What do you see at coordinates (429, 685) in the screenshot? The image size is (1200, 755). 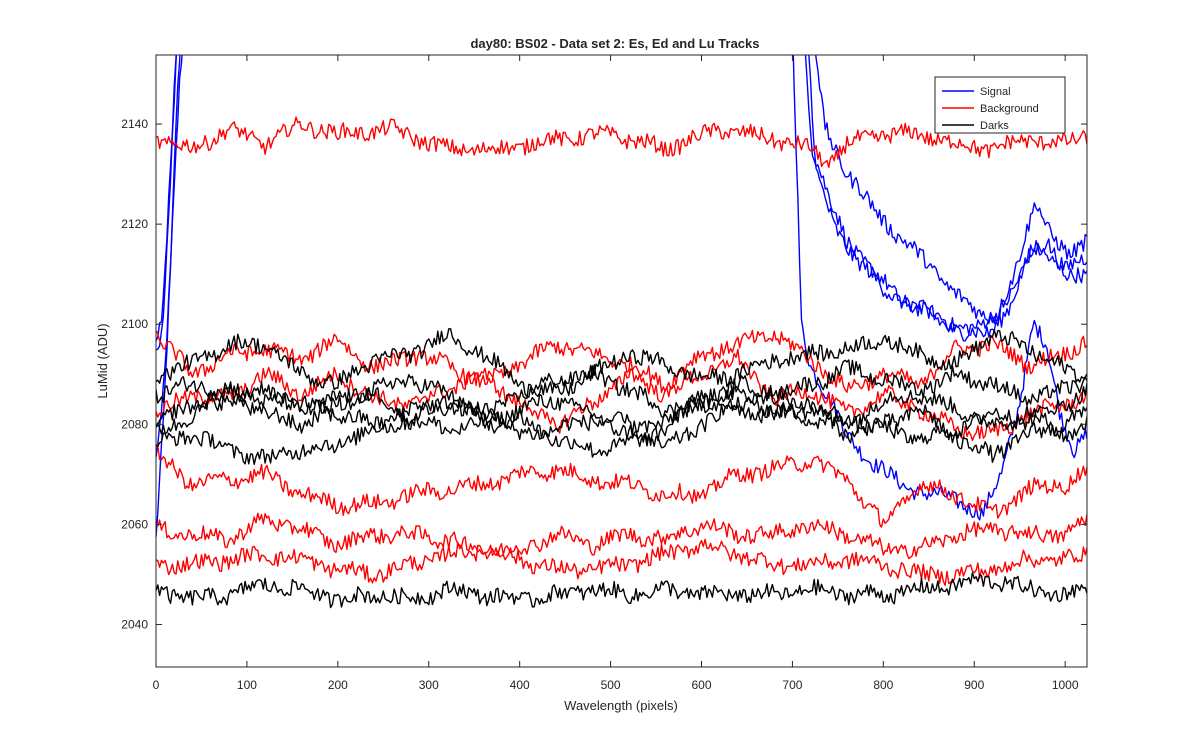 I see `x-tick-label: 300` at bounding box center [429, 685].